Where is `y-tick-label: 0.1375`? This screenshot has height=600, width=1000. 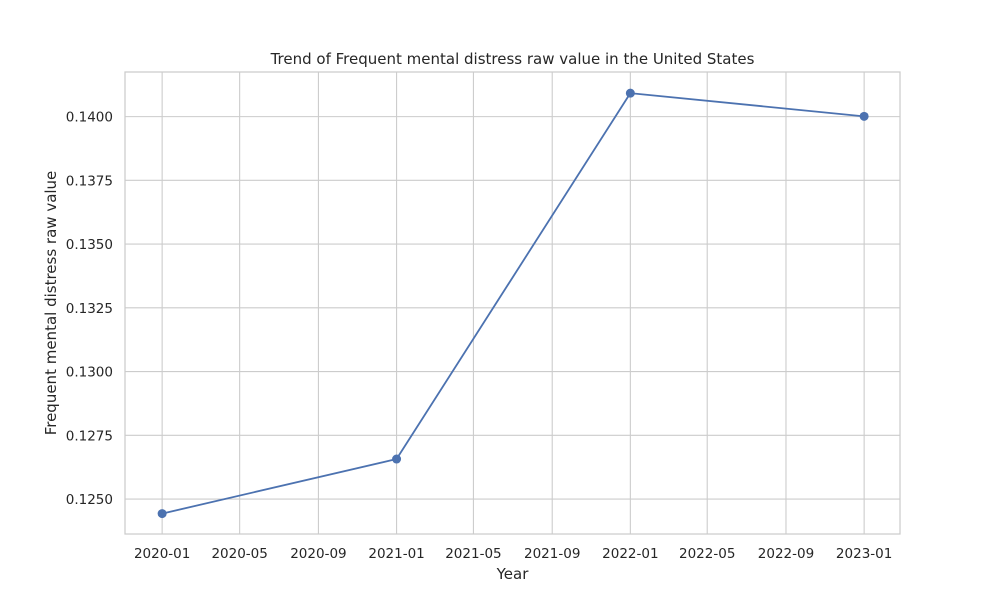
y-tick-label: 0.1375 is located at coordinates (89, 181).